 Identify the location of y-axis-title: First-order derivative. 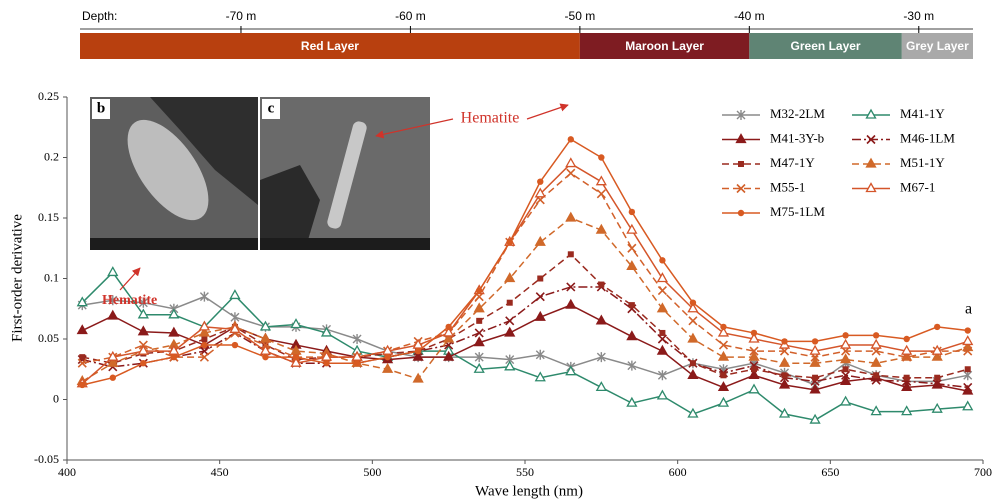
(17, 278).